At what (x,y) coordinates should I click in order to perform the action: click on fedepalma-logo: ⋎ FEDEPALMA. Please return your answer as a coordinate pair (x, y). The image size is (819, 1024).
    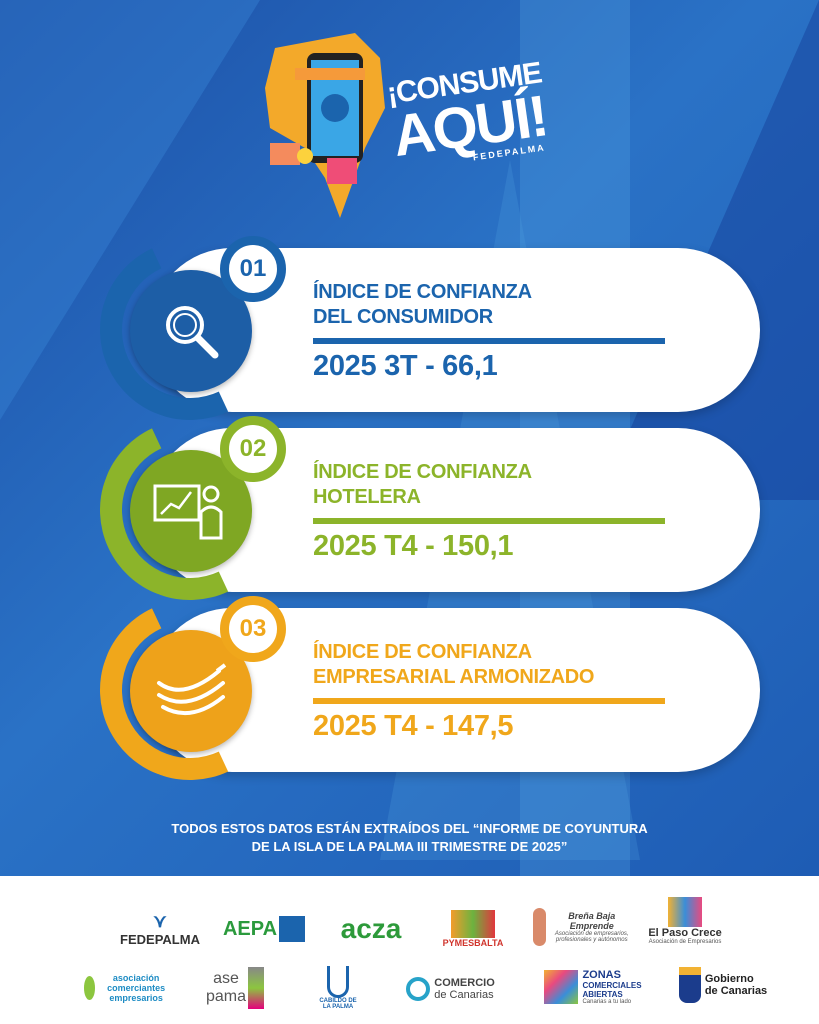
    Looking at the image, I should click on (160, 928).